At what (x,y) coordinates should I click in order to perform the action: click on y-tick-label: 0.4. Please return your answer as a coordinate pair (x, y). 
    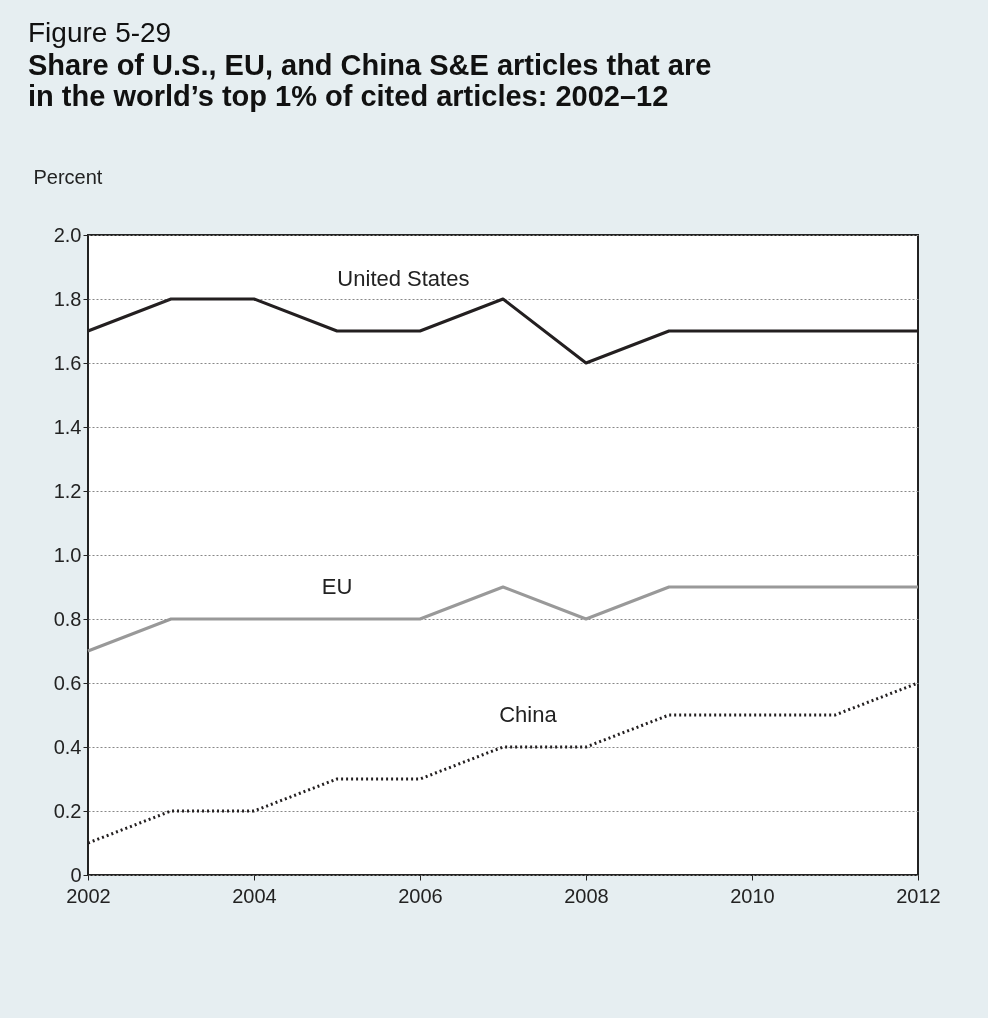
    Looking at the image, I should click on (67, 746).